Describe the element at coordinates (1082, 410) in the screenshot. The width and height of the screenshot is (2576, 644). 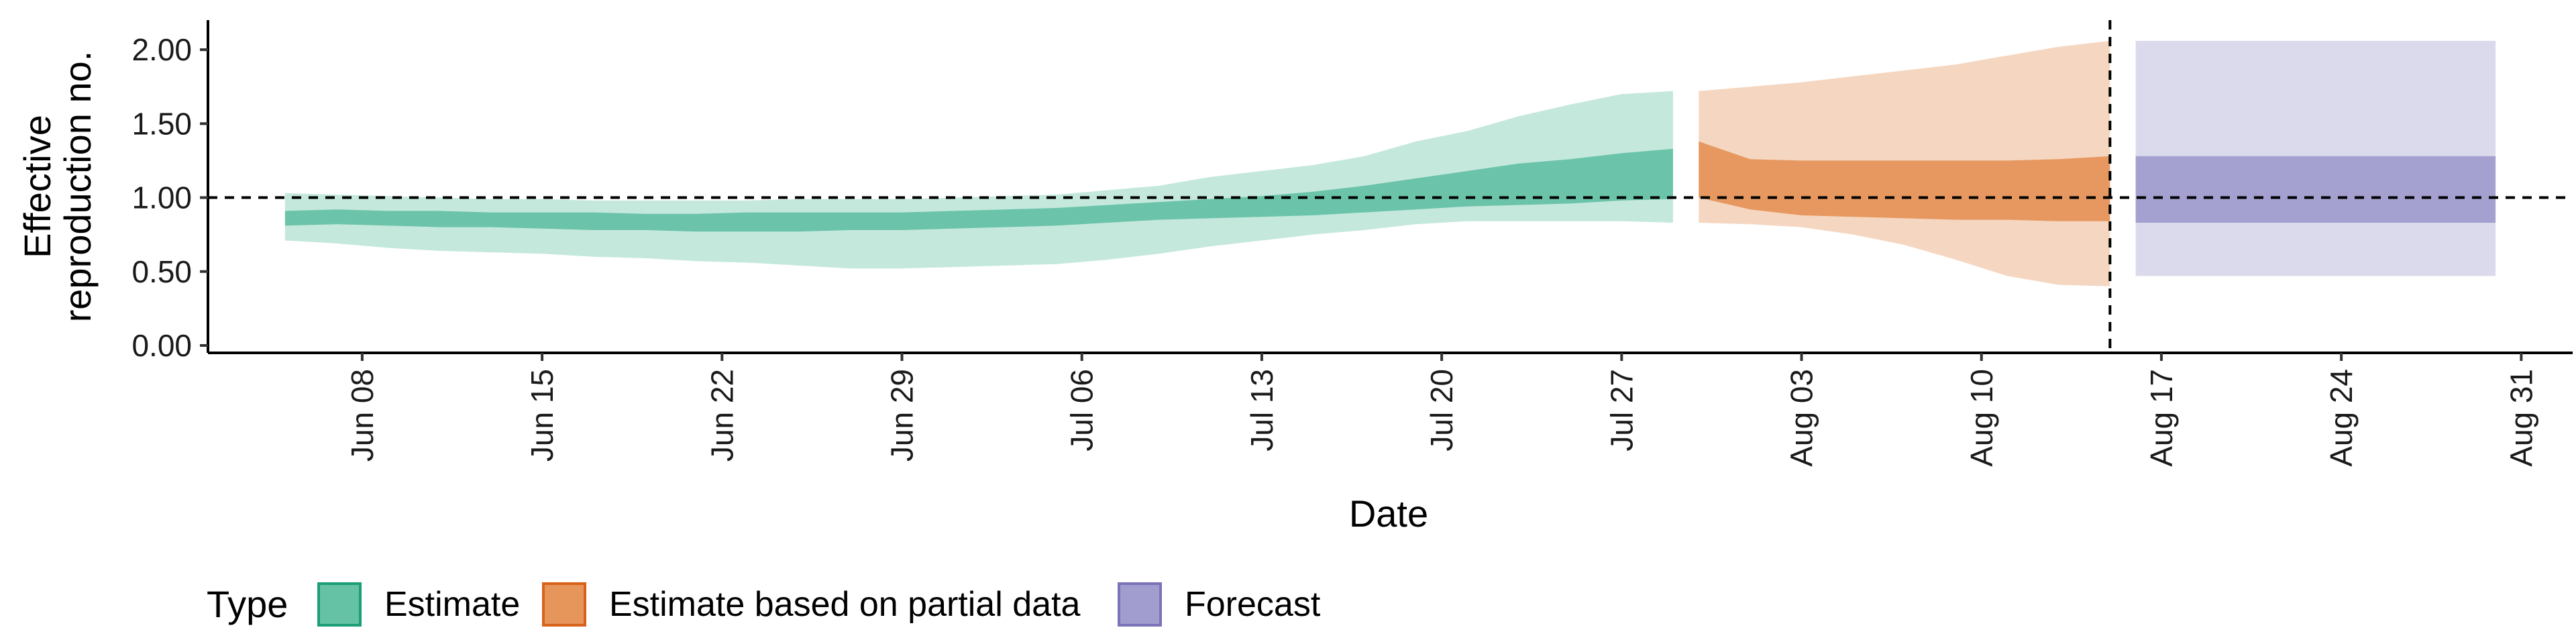
I see `x-tick-label: Jul 06` at that location.